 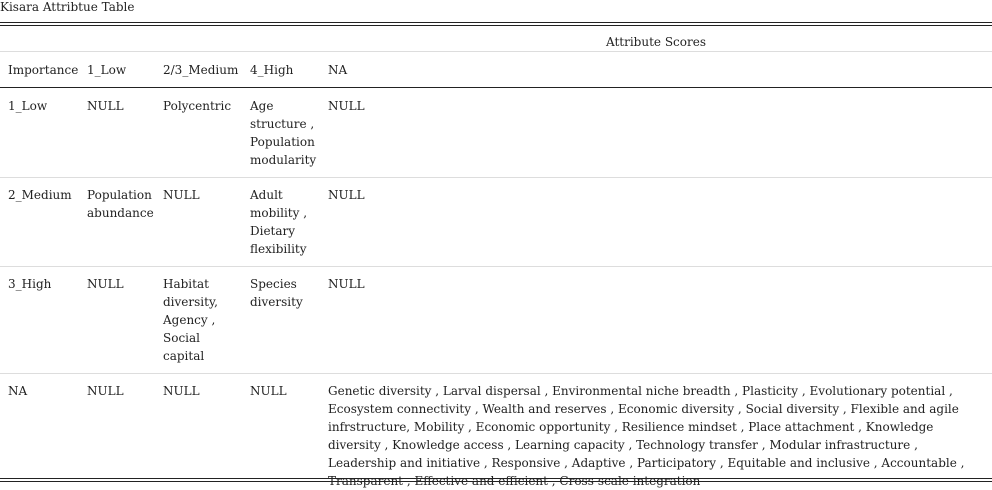 I want to click on top-rule, so click(x=496, y=22).